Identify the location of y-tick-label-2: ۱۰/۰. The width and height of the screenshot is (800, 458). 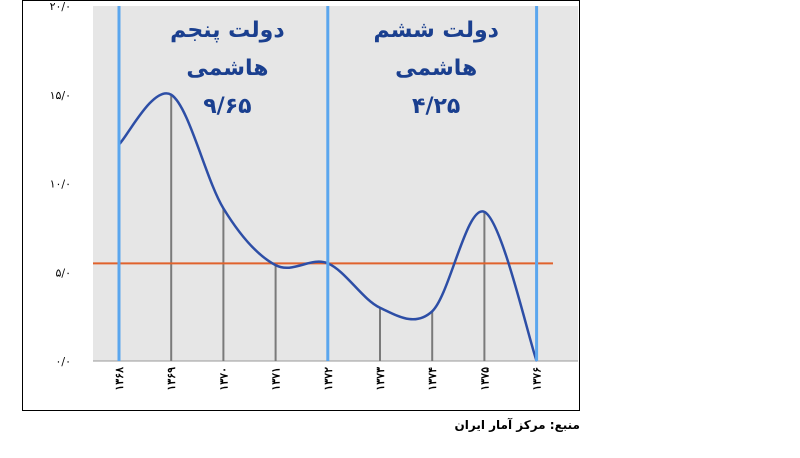
(60, 184).